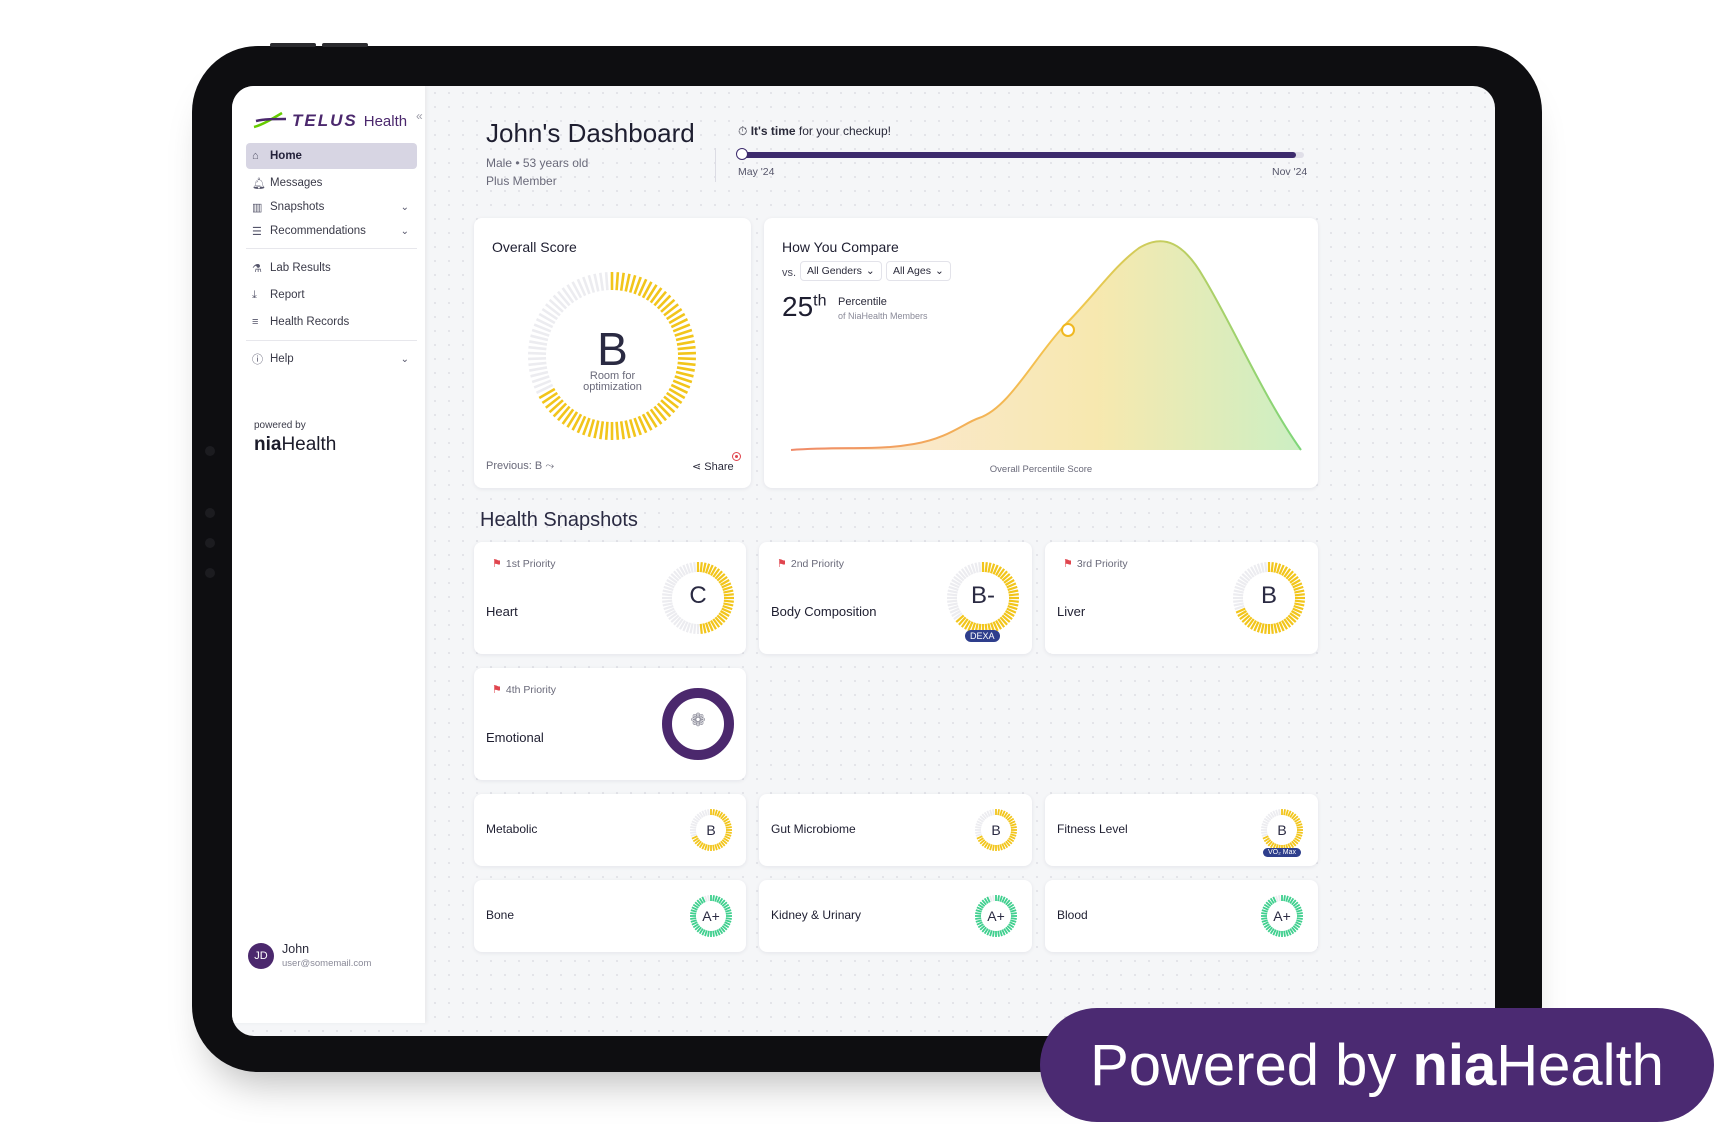  Describe the element at coordinates (331, 207) in the screenshot. I see `sidebar-item-snapshots: ▥ Snapshots ⌄` at that location.